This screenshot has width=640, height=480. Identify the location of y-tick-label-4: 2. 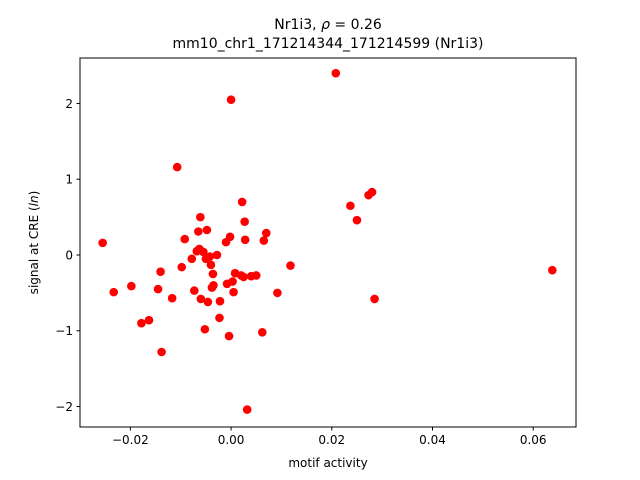
(69, 104).